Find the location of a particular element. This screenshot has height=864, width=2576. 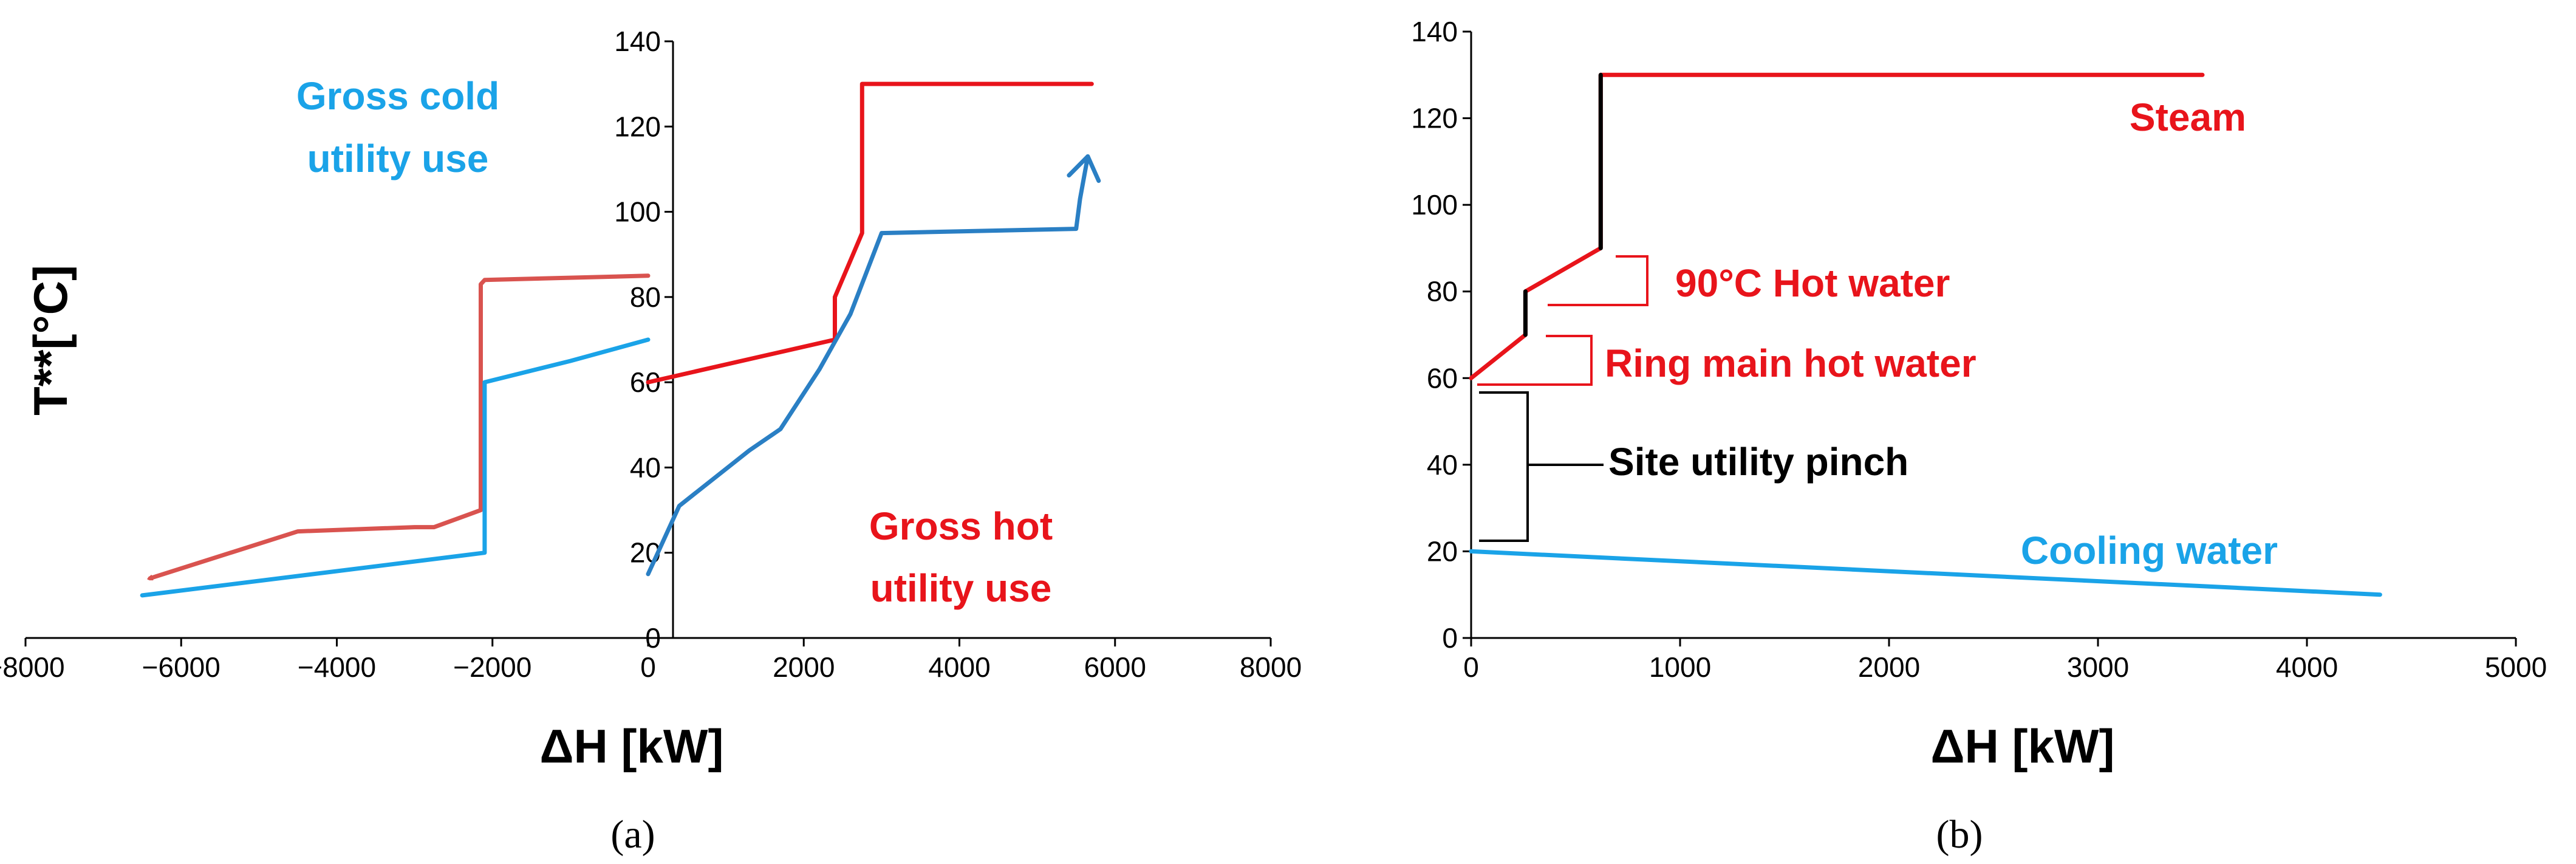

y-tick-label: 60 is located at coordinates (1442, 378).